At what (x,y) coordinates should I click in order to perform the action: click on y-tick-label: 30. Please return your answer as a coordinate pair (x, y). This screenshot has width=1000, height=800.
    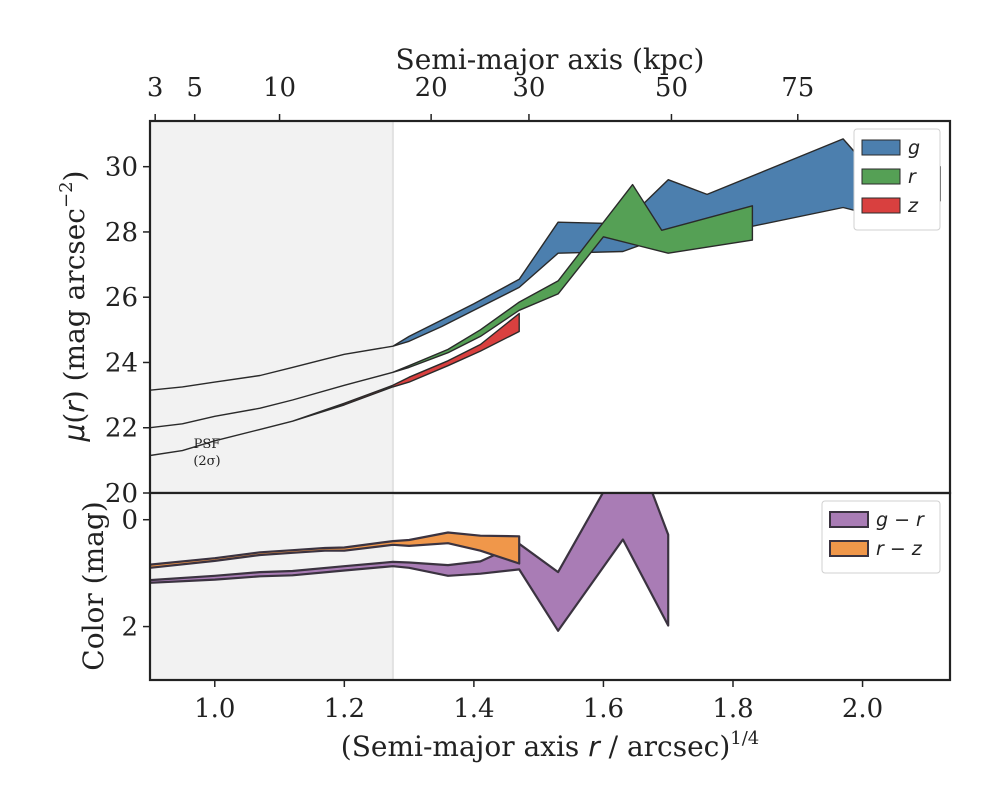
    Looking at the image, I should click on (121, 168).